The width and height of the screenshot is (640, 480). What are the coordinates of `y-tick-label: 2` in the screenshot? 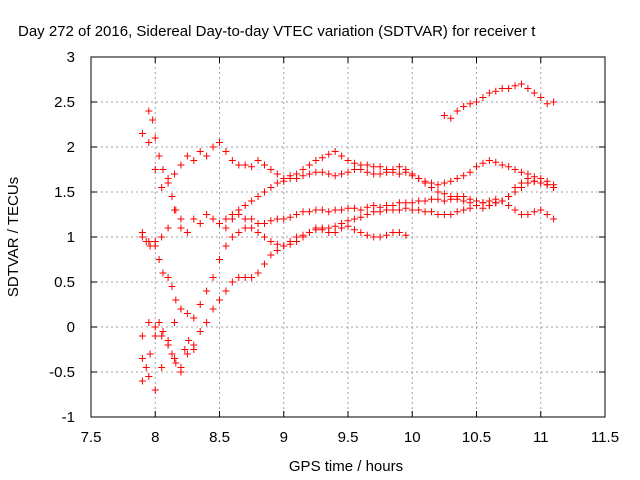 It's located at (71, 147).